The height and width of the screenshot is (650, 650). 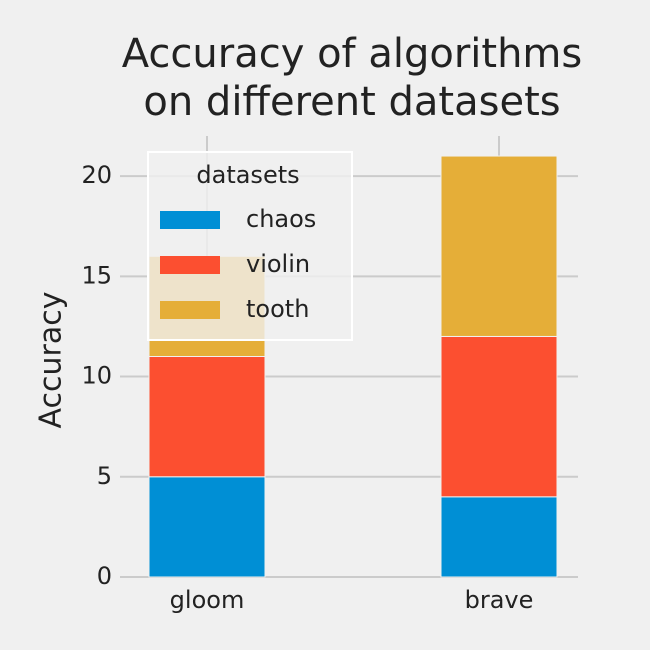 I want to click on chart-title: Accuracy of algorithms, so click(x=352, y=54).